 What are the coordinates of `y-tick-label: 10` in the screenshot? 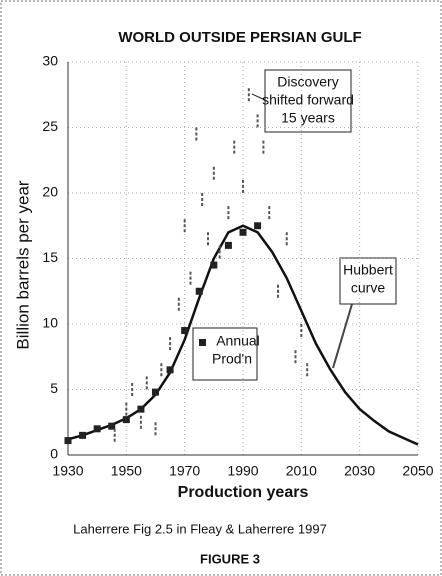 It's located at (50, 323).